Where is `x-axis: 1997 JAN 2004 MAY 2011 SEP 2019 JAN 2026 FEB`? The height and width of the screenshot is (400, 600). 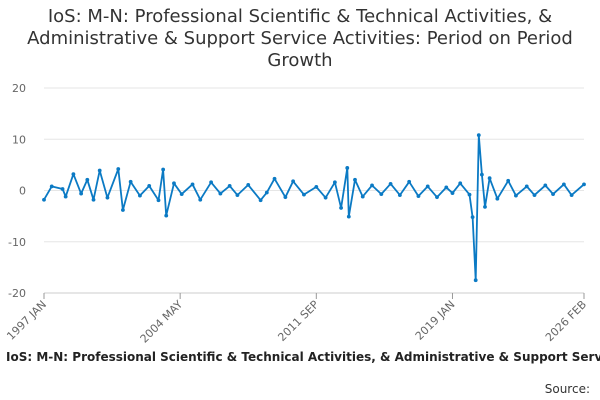
x-axis: 1997 JAN 2004 MAY 2011 SEP 2019 JAN 2026 FEB is located at coordinates (296, 319).